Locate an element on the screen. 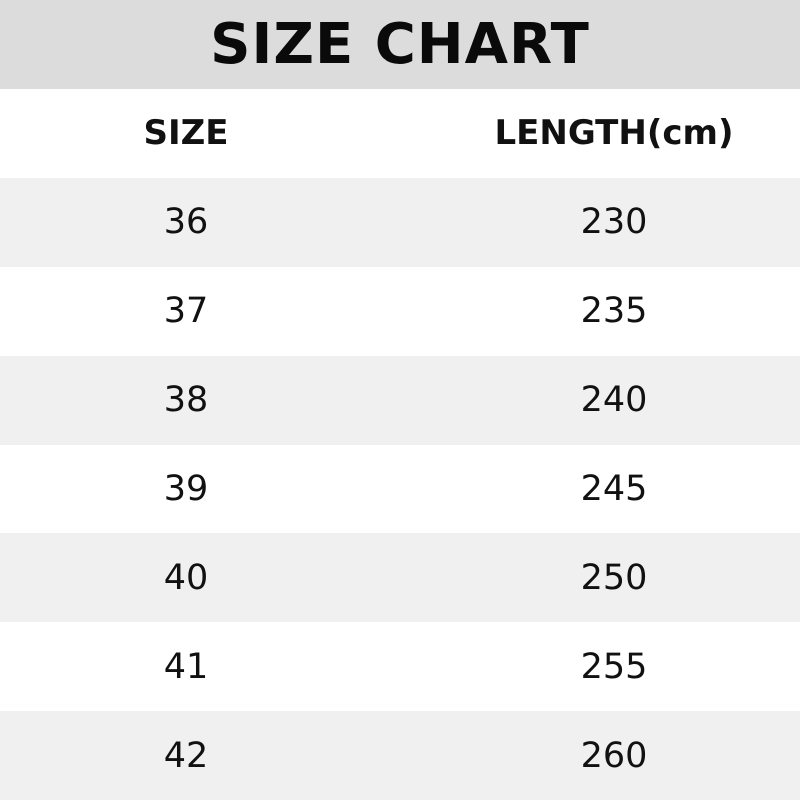 Image resolution: width=800 pixels, height=800 pixels. table-row: 37 235 is located at coordinates (400, 311).